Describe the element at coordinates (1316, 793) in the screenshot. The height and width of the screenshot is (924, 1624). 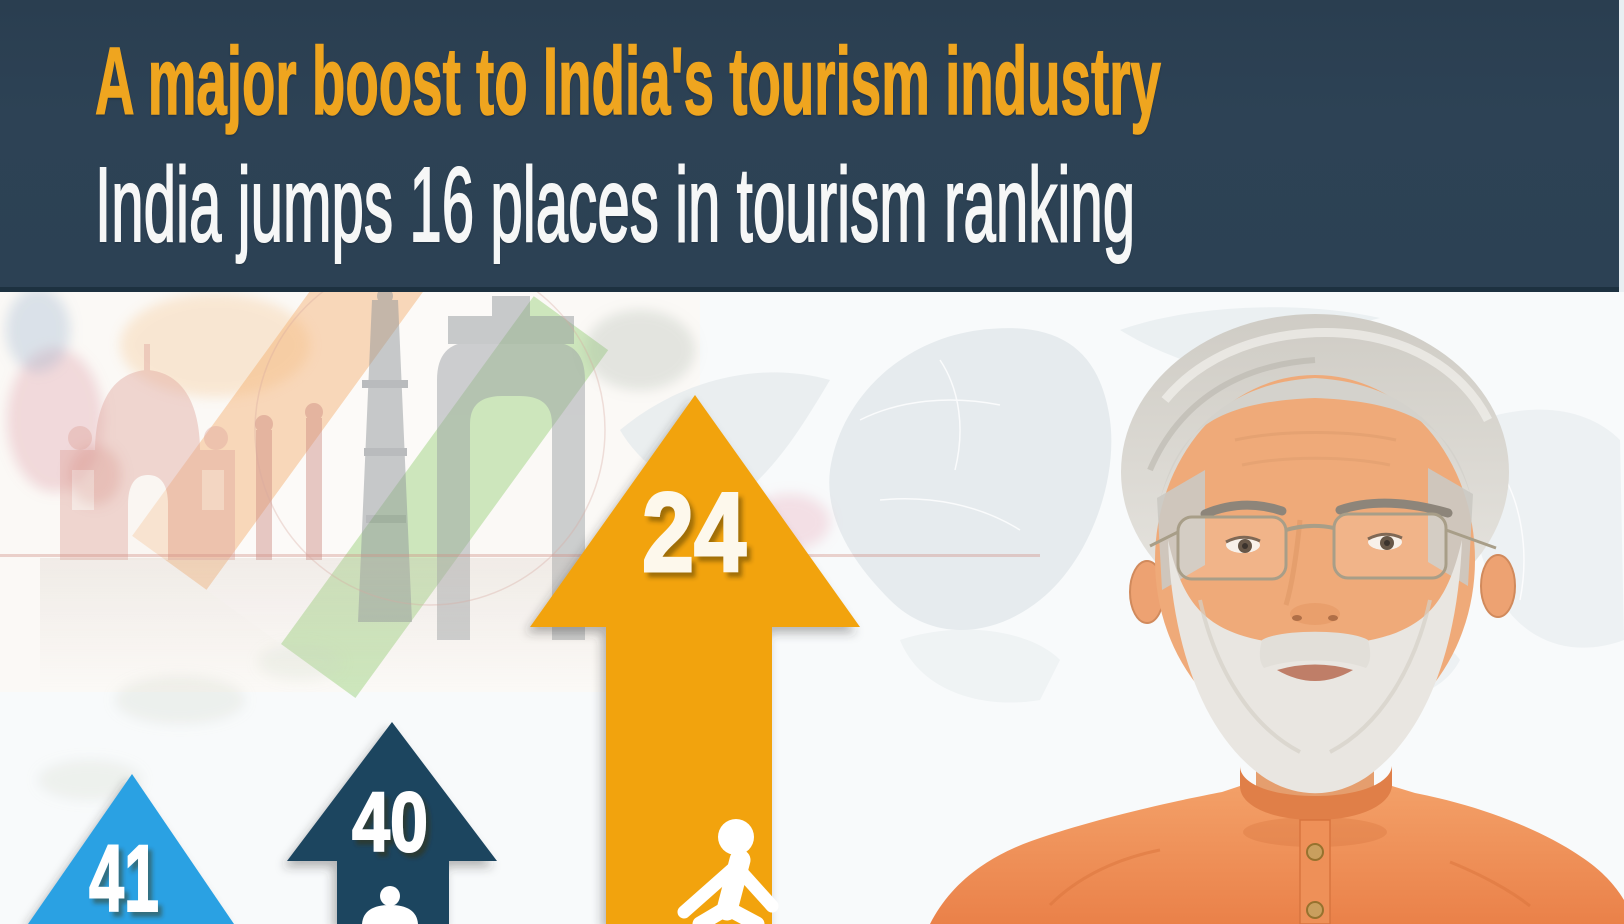
I see `kurta-collar` at that location.